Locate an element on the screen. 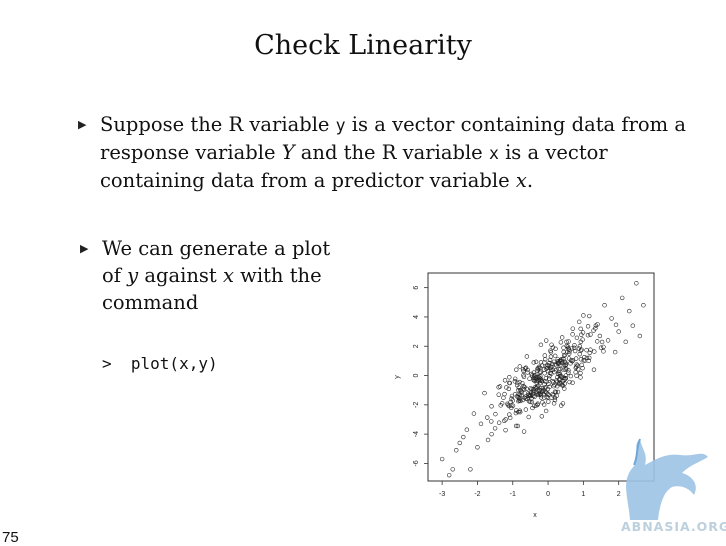  page-number: 75 is located at coordinates (10, 537).